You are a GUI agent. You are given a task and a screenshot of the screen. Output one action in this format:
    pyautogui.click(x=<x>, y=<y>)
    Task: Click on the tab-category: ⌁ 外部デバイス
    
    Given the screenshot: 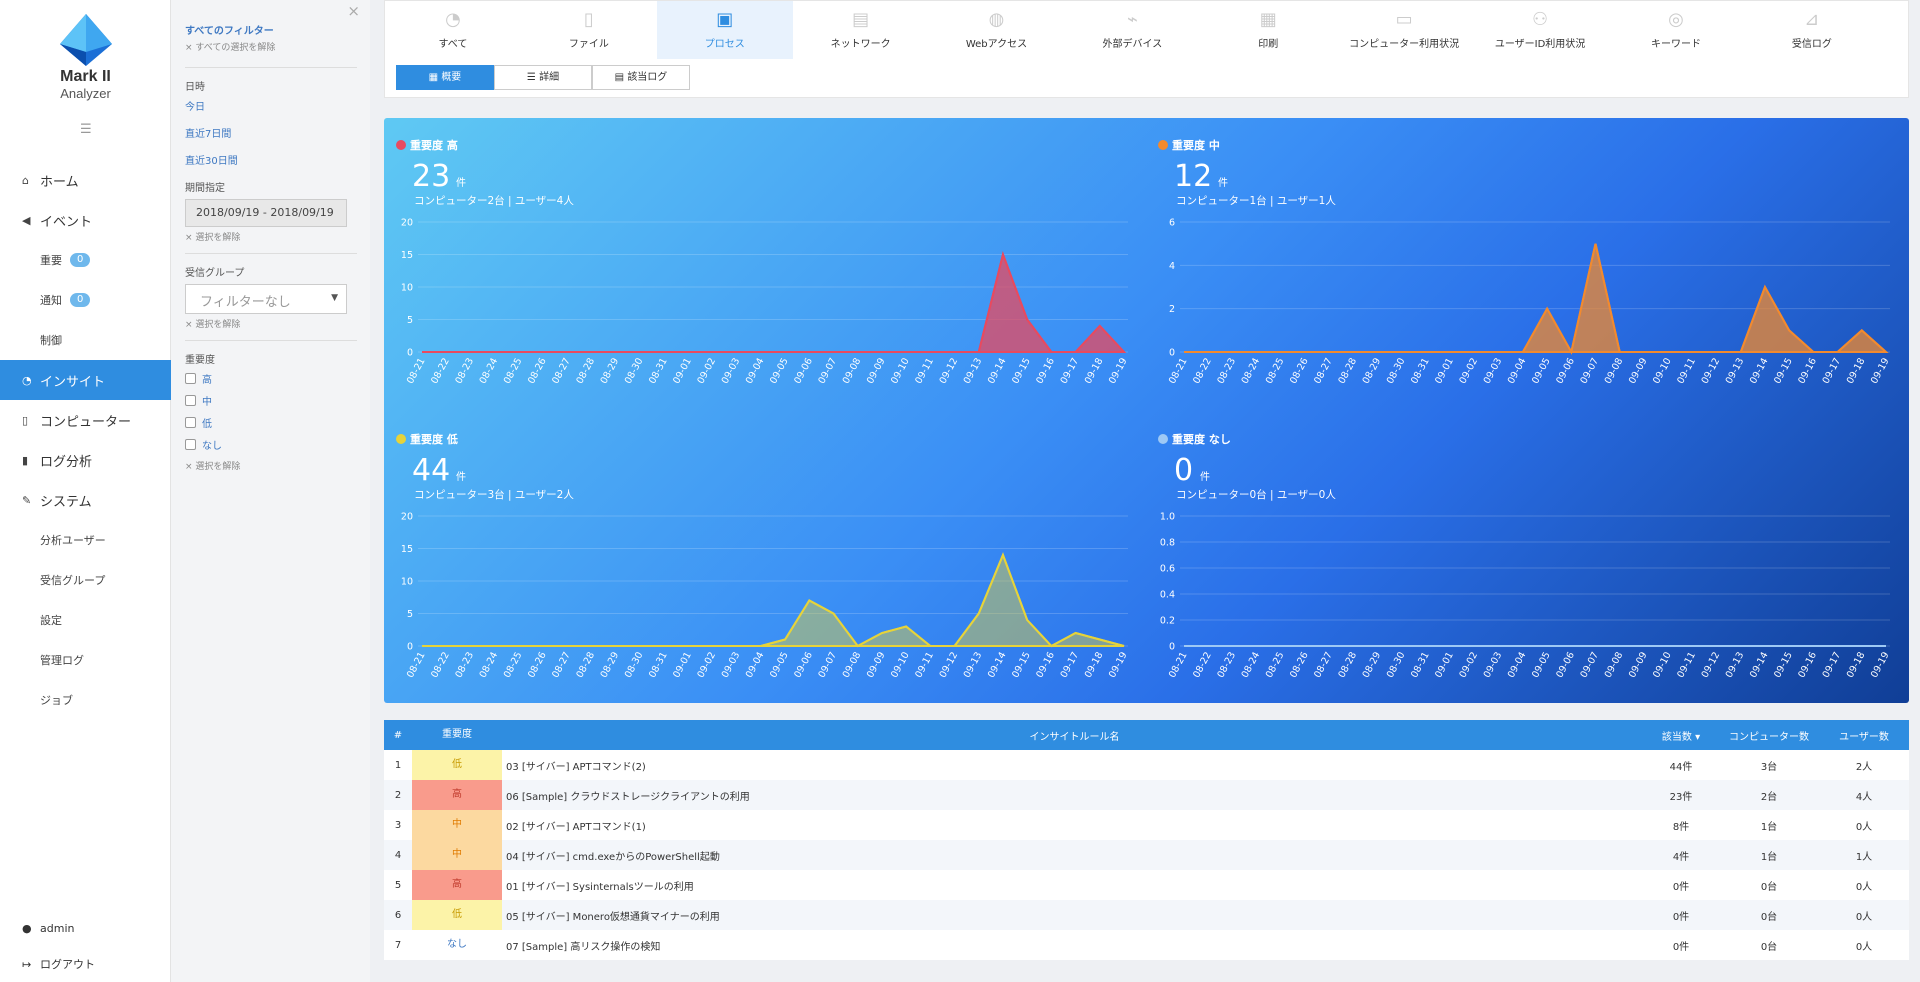 What is the action you would take?
    pyautogui.click(x=1132, y=30)
    